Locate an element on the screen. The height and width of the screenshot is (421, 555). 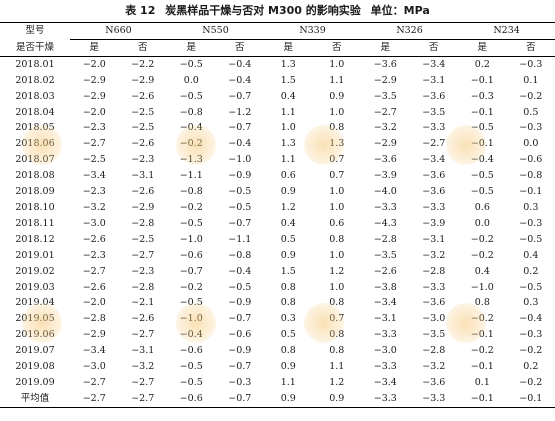
row-label: 2019.02 is located at coordinates (35, 271).